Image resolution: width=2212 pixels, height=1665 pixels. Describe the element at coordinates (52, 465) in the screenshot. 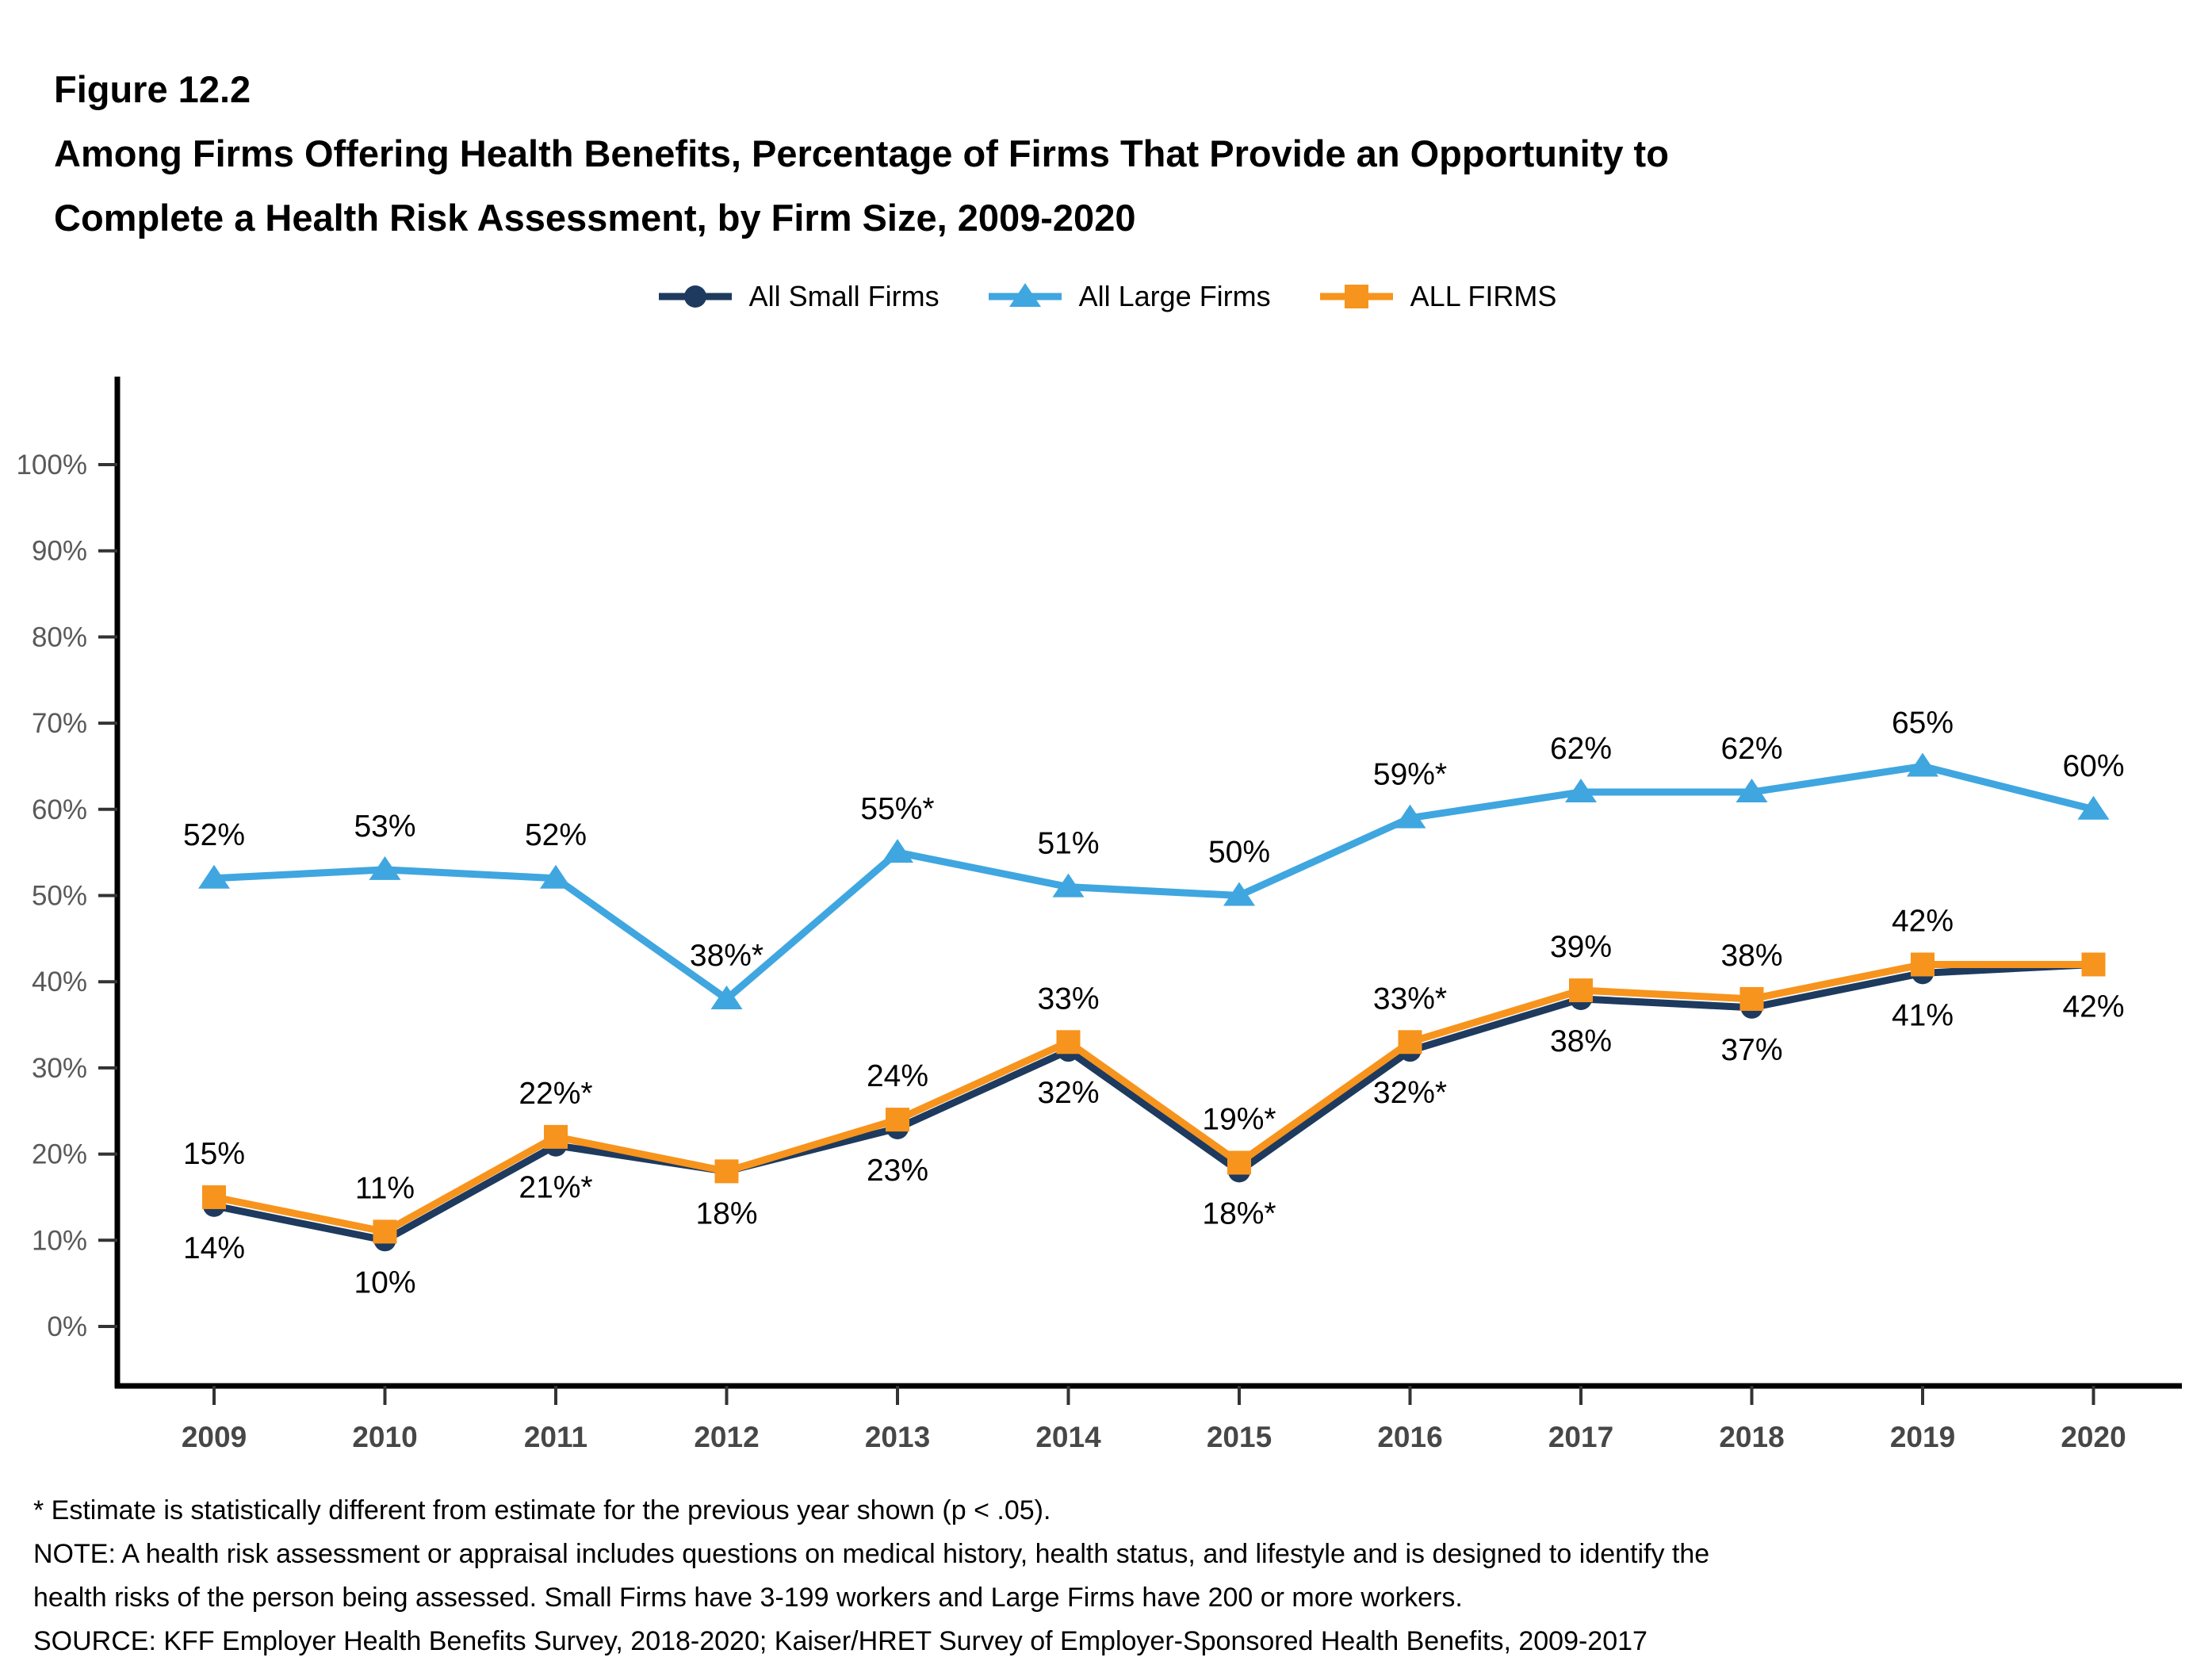

I see `y-tick-label: 100%` at that location.